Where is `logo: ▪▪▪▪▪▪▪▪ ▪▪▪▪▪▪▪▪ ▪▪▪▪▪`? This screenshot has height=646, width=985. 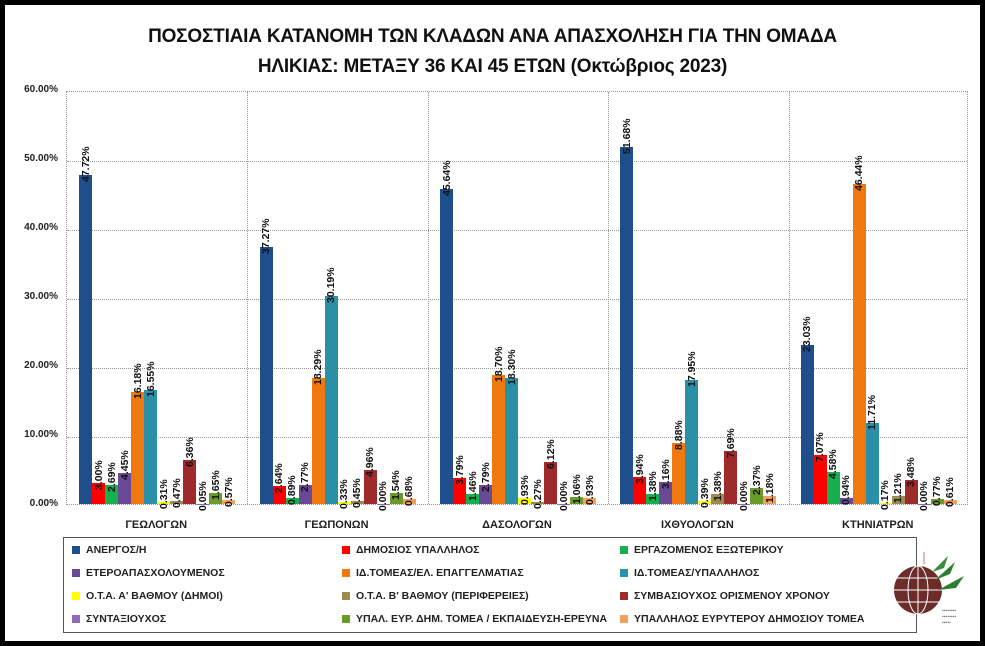 logo: ▪▪▪▪▪▪▪▪ ▪▪▪▪▪▪▪▪ ▪▪▪▪▪ is located at coordinates (927, 590).